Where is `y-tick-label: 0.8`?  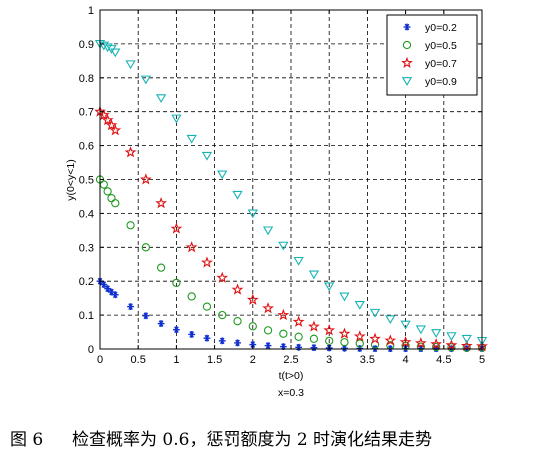
y-tick-label: 0.8 is located at coordinates (86, 79).